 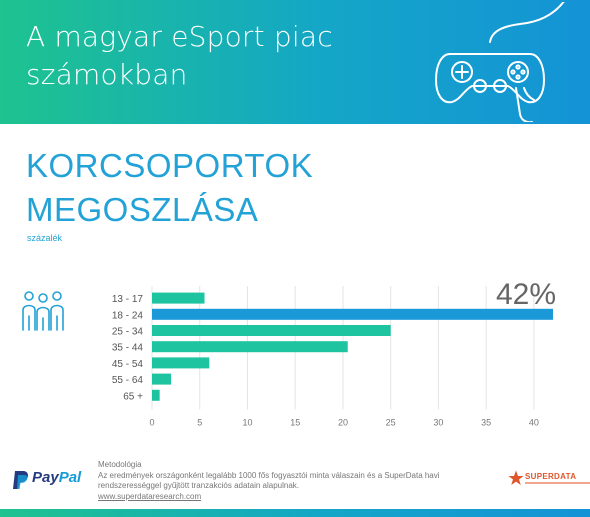 I want to click on x-tick-label: 30, so click(x=438, y=422).